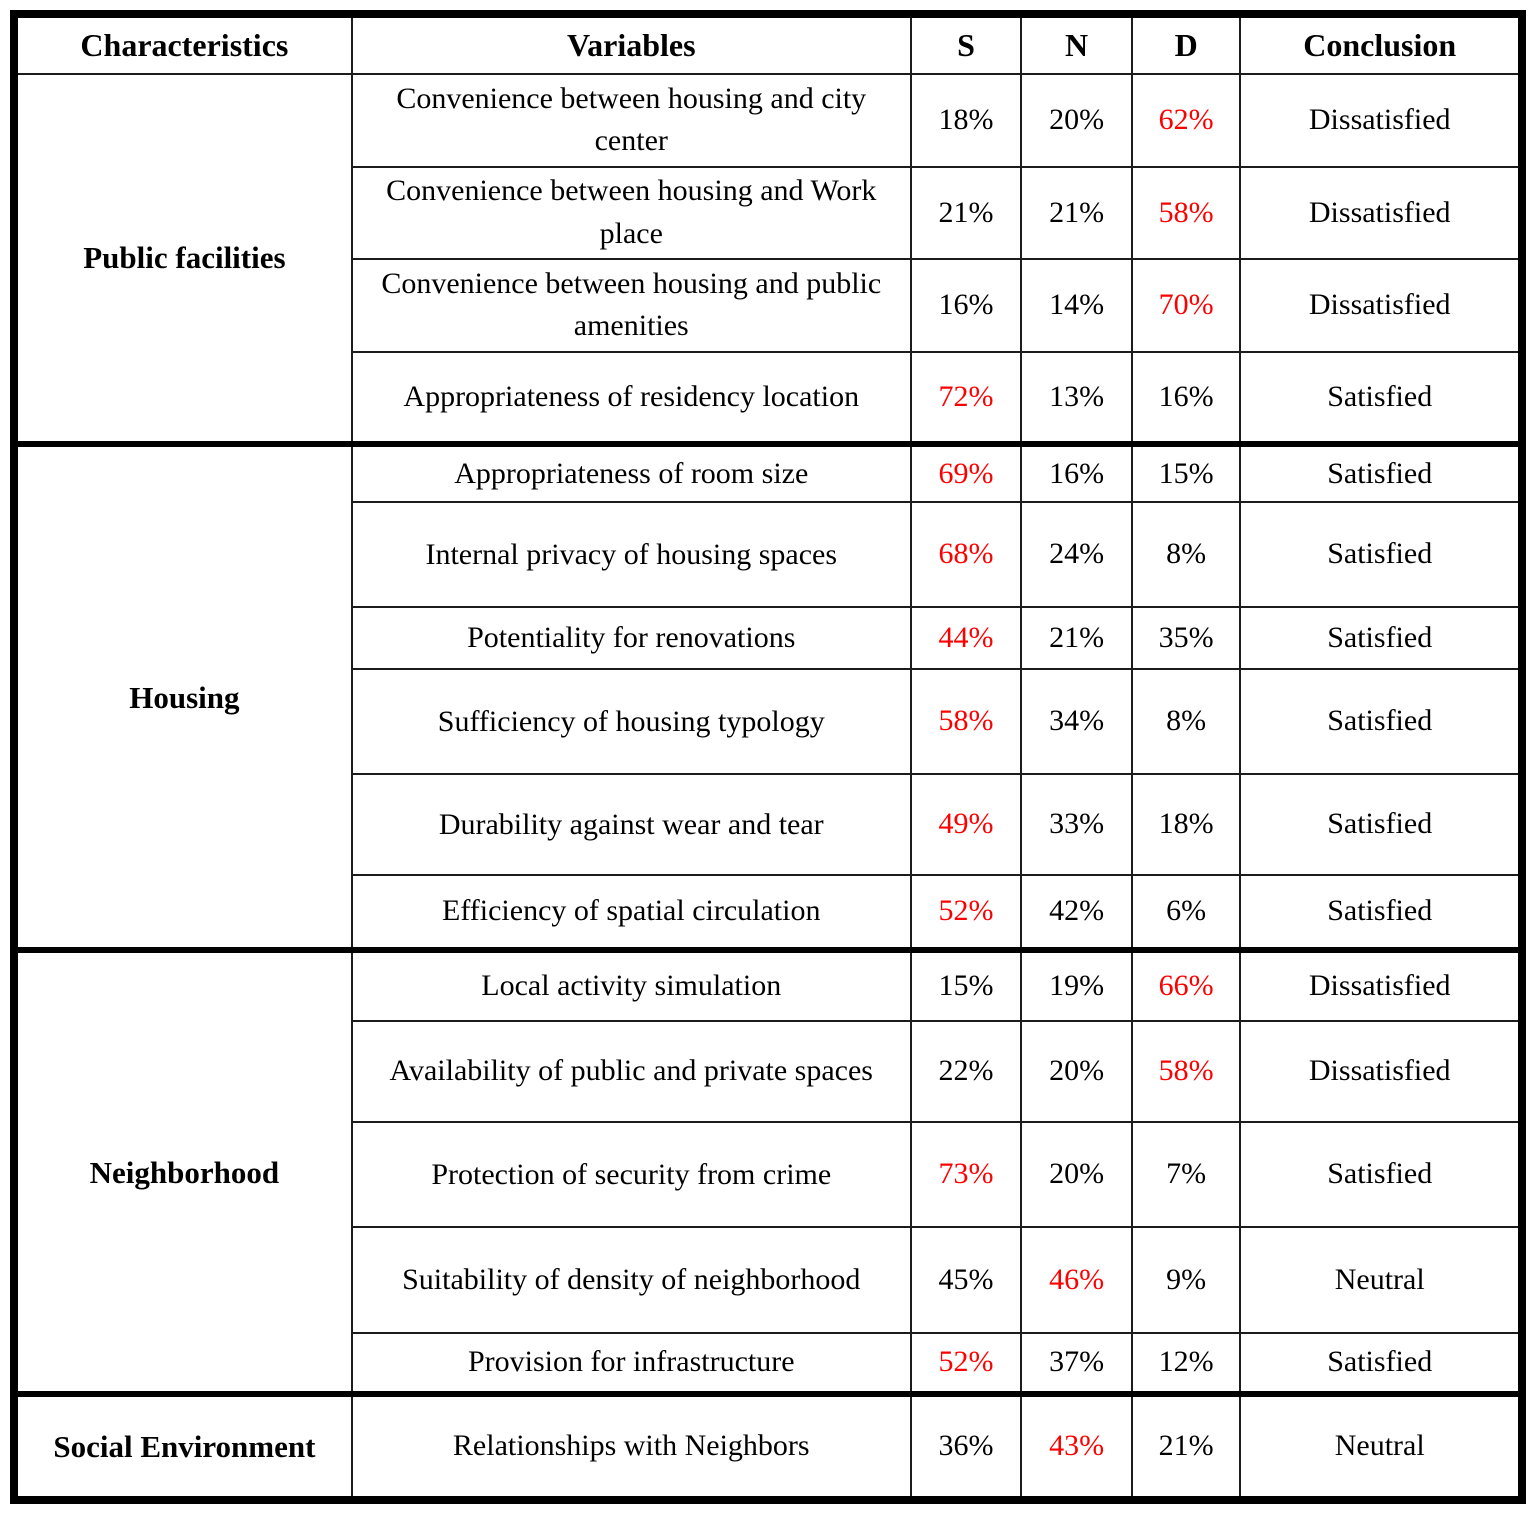 The width and height of the screenshot is (1536, 1516). What do you see at coordinates (966, 638) in the screenshot?
I see `s-value: 44%` at bounding box center [966, 638].